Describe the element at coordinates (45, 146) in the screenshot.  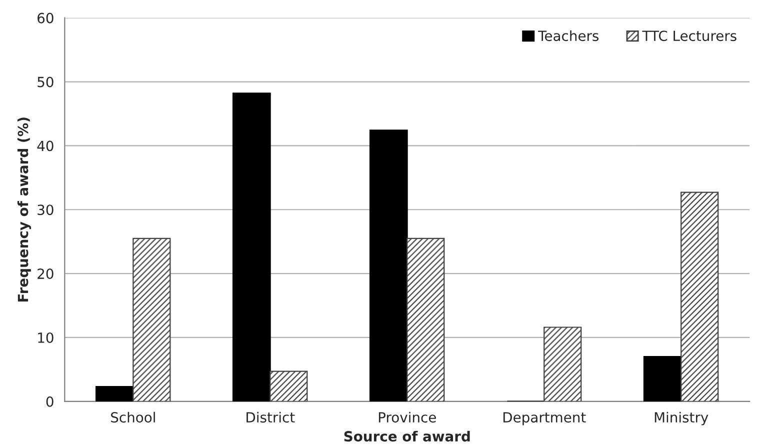
I see `y-tick-label: 40` at that location.